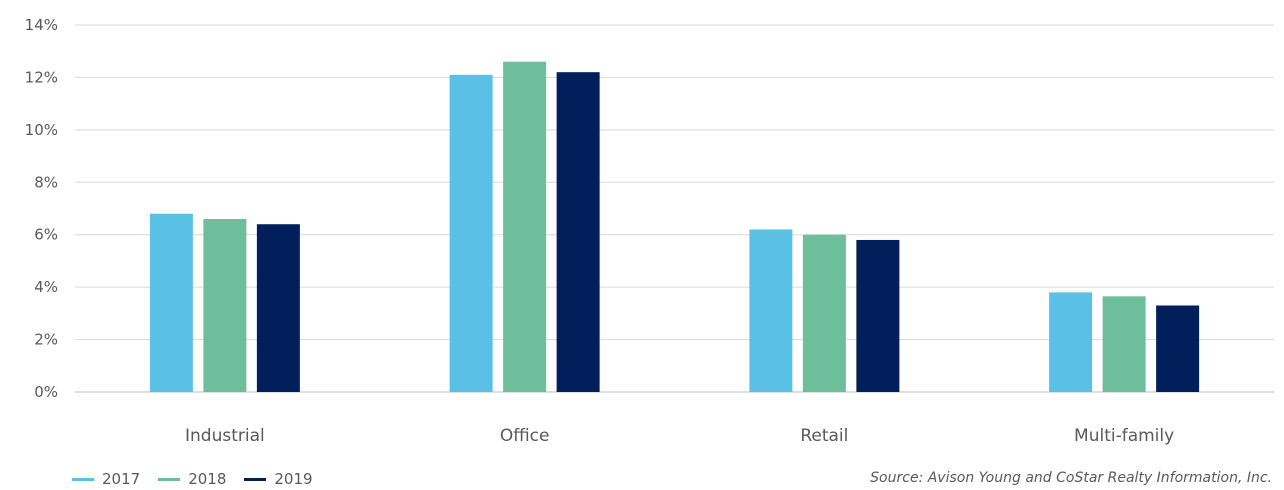 This screenshot has width=1284, height=490. I want to click on bar-industrial-2017, so click(171, 302).